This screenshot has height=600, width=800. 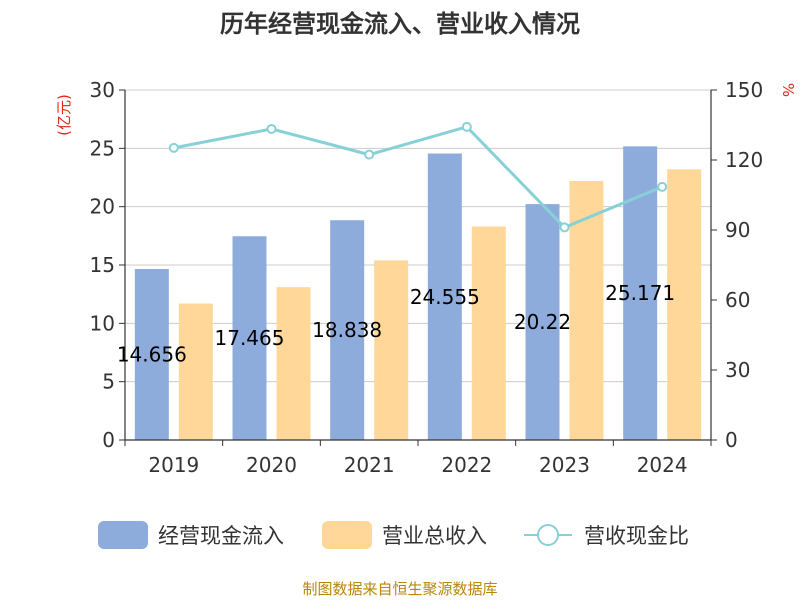 What do you see at coordinates (221, 536) in the screenshot?
I see `legend-label: 经营现金流入` at bounding box center [221, 536].